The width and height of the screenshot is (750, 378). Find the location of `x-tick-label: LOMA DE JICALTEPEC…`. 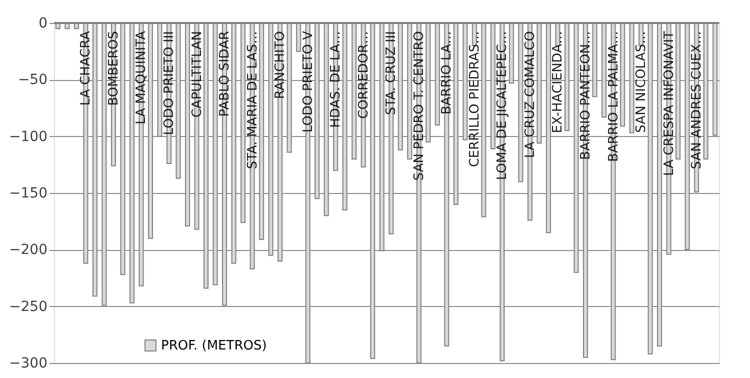

x-tick-label: LOMA DE JICALTEPEC… is located at coordinates (502, 105).